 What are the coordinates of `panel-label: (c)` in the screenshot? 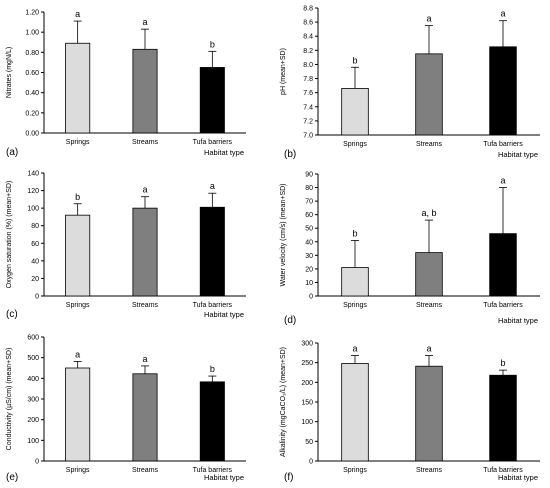 It's located at (12, 314).